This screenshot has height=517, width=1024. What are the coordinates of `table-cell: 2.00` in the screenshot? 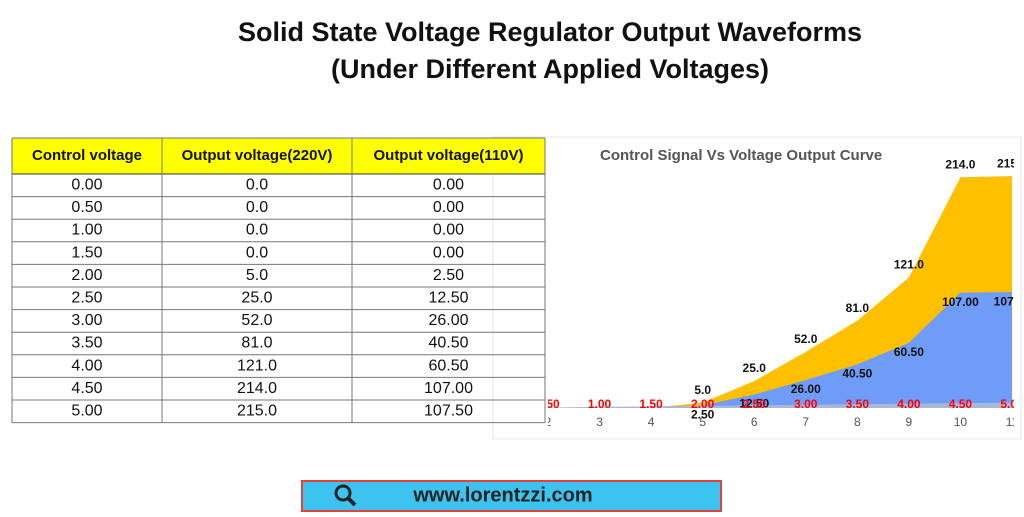 It's located at (86, 275).